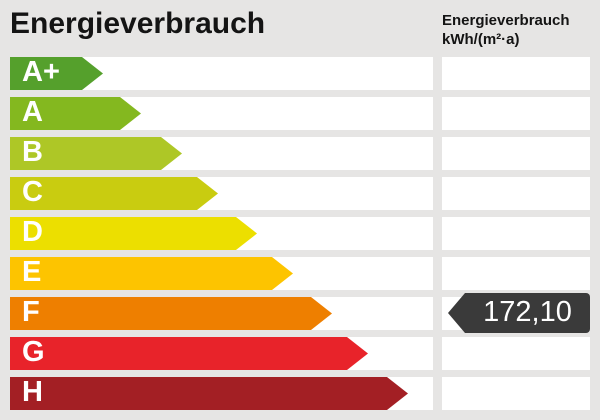 The image size is (600, 420). I want to click on scale-row-f: F 172,10, so click(300, 313).